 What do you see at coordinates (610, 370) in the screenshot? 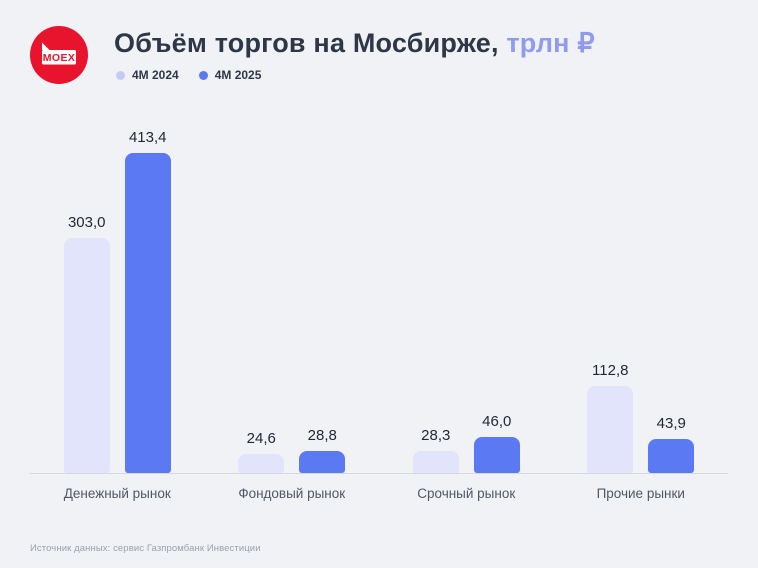
I see `bar-value-label: 112,8` at bounding box center [610, 370].